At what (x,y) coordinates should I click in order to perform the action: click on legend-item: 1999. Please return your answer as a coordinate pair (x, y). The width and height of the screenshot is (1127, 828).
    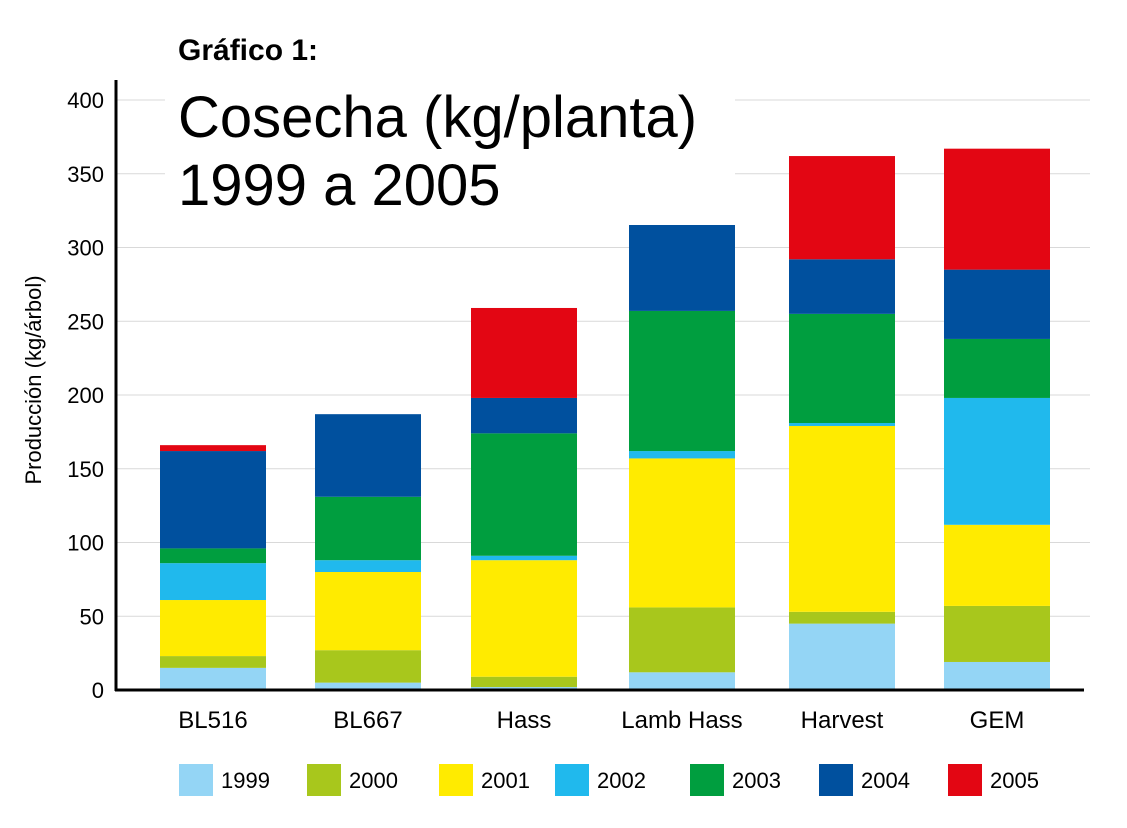
    Looking at the image, I should click on (224, 780).